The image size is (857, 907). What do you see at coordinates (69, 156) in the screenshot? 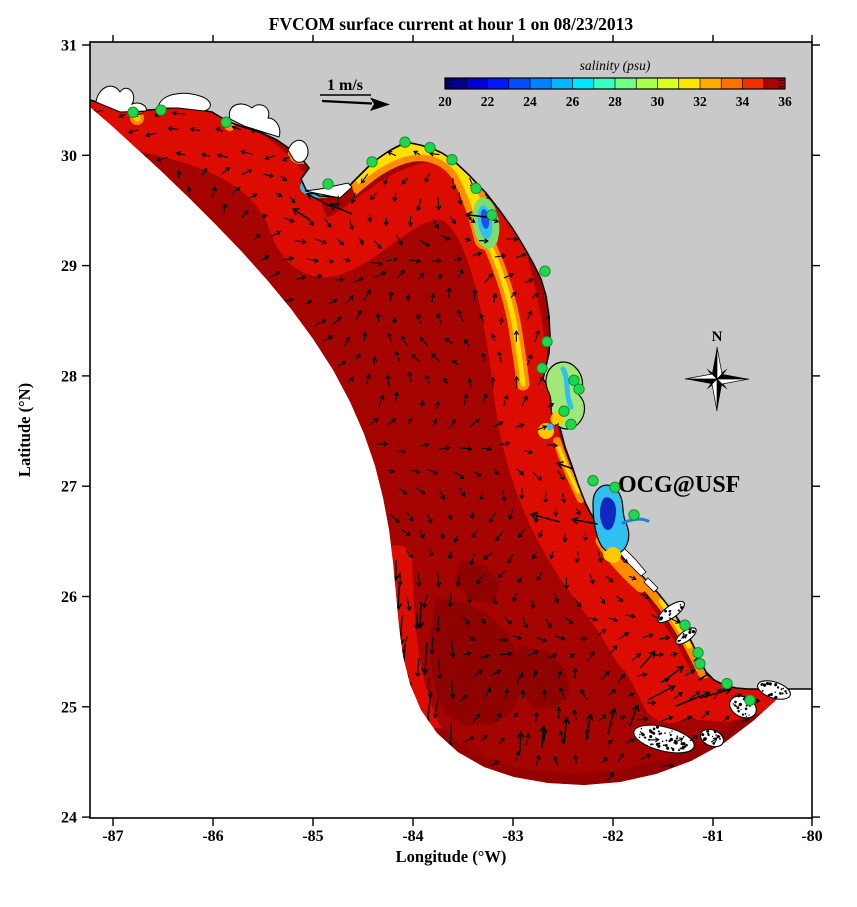
I see `y-tick-label: 30` at bounding box center [69, 156].